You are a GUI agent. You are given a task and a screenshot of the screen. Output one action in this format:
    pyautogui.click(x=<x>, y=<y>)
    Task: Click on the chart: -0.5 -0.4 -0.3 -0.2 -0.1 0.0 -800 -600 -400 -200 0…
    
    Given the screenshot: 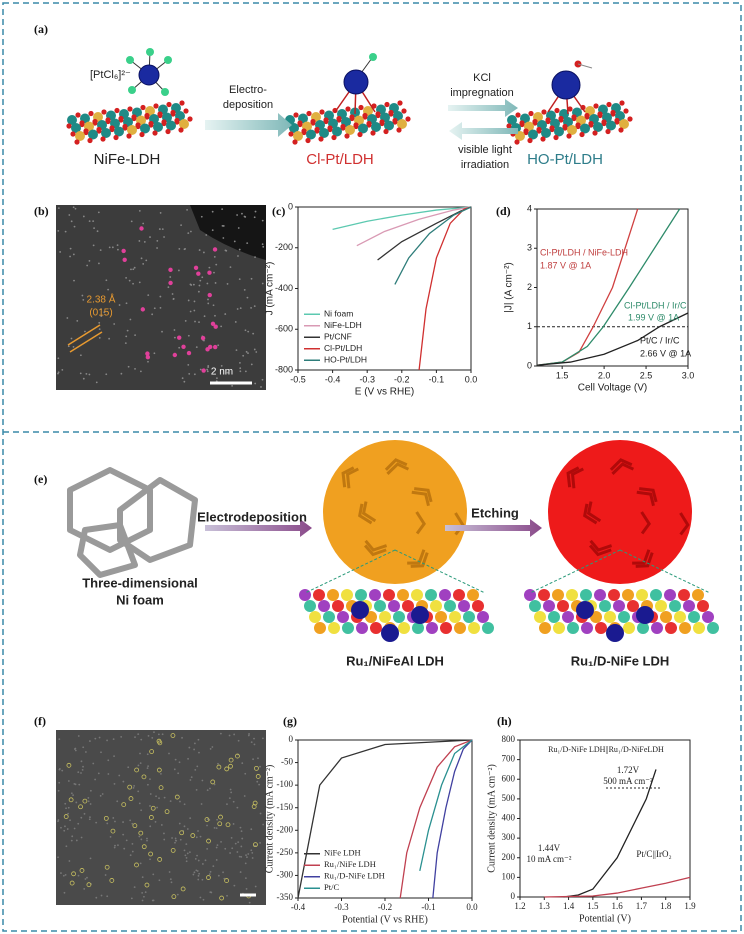 What is the action you would take?
    pyautogui.click(x=371, y=299)
    